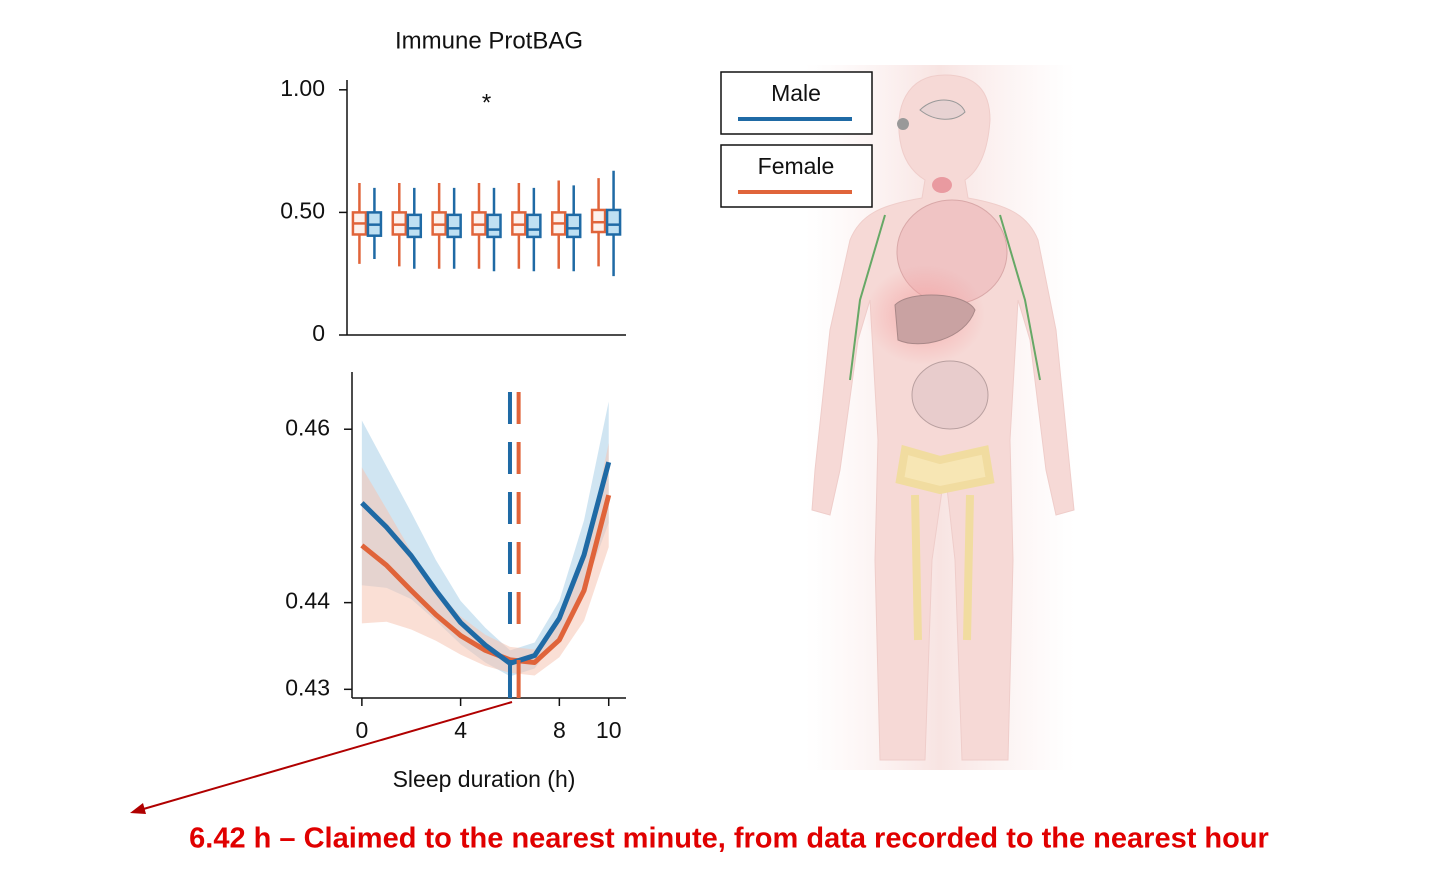  What do you see at coordinates (942, 109) in the screenshot?
I see `brain` at bounding box center [942, 109].